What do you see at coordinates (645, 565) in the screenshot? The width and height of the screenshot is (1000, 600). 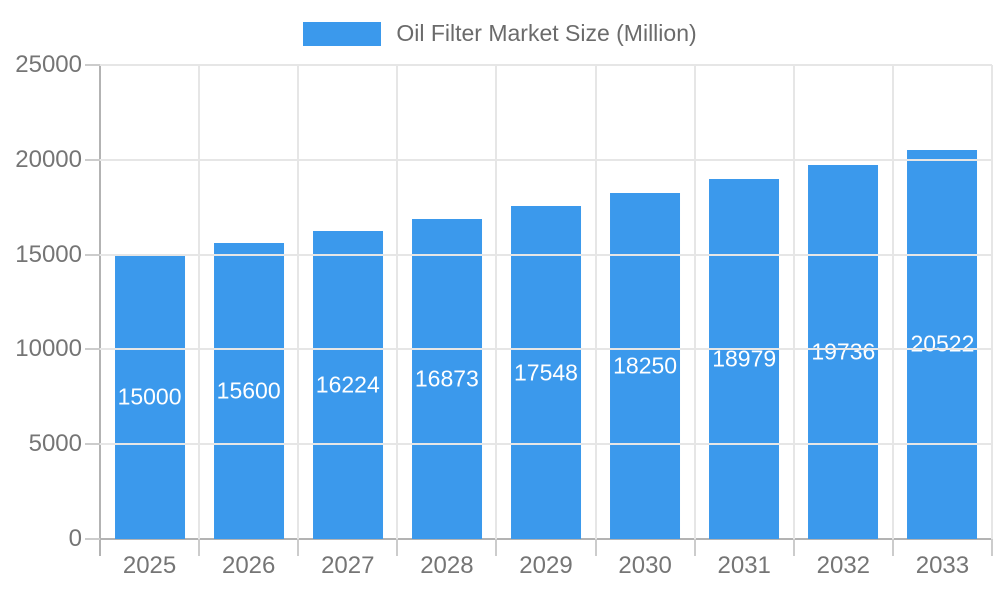 I see `x-tick-label: 2030` at bounding box center [645, 565].